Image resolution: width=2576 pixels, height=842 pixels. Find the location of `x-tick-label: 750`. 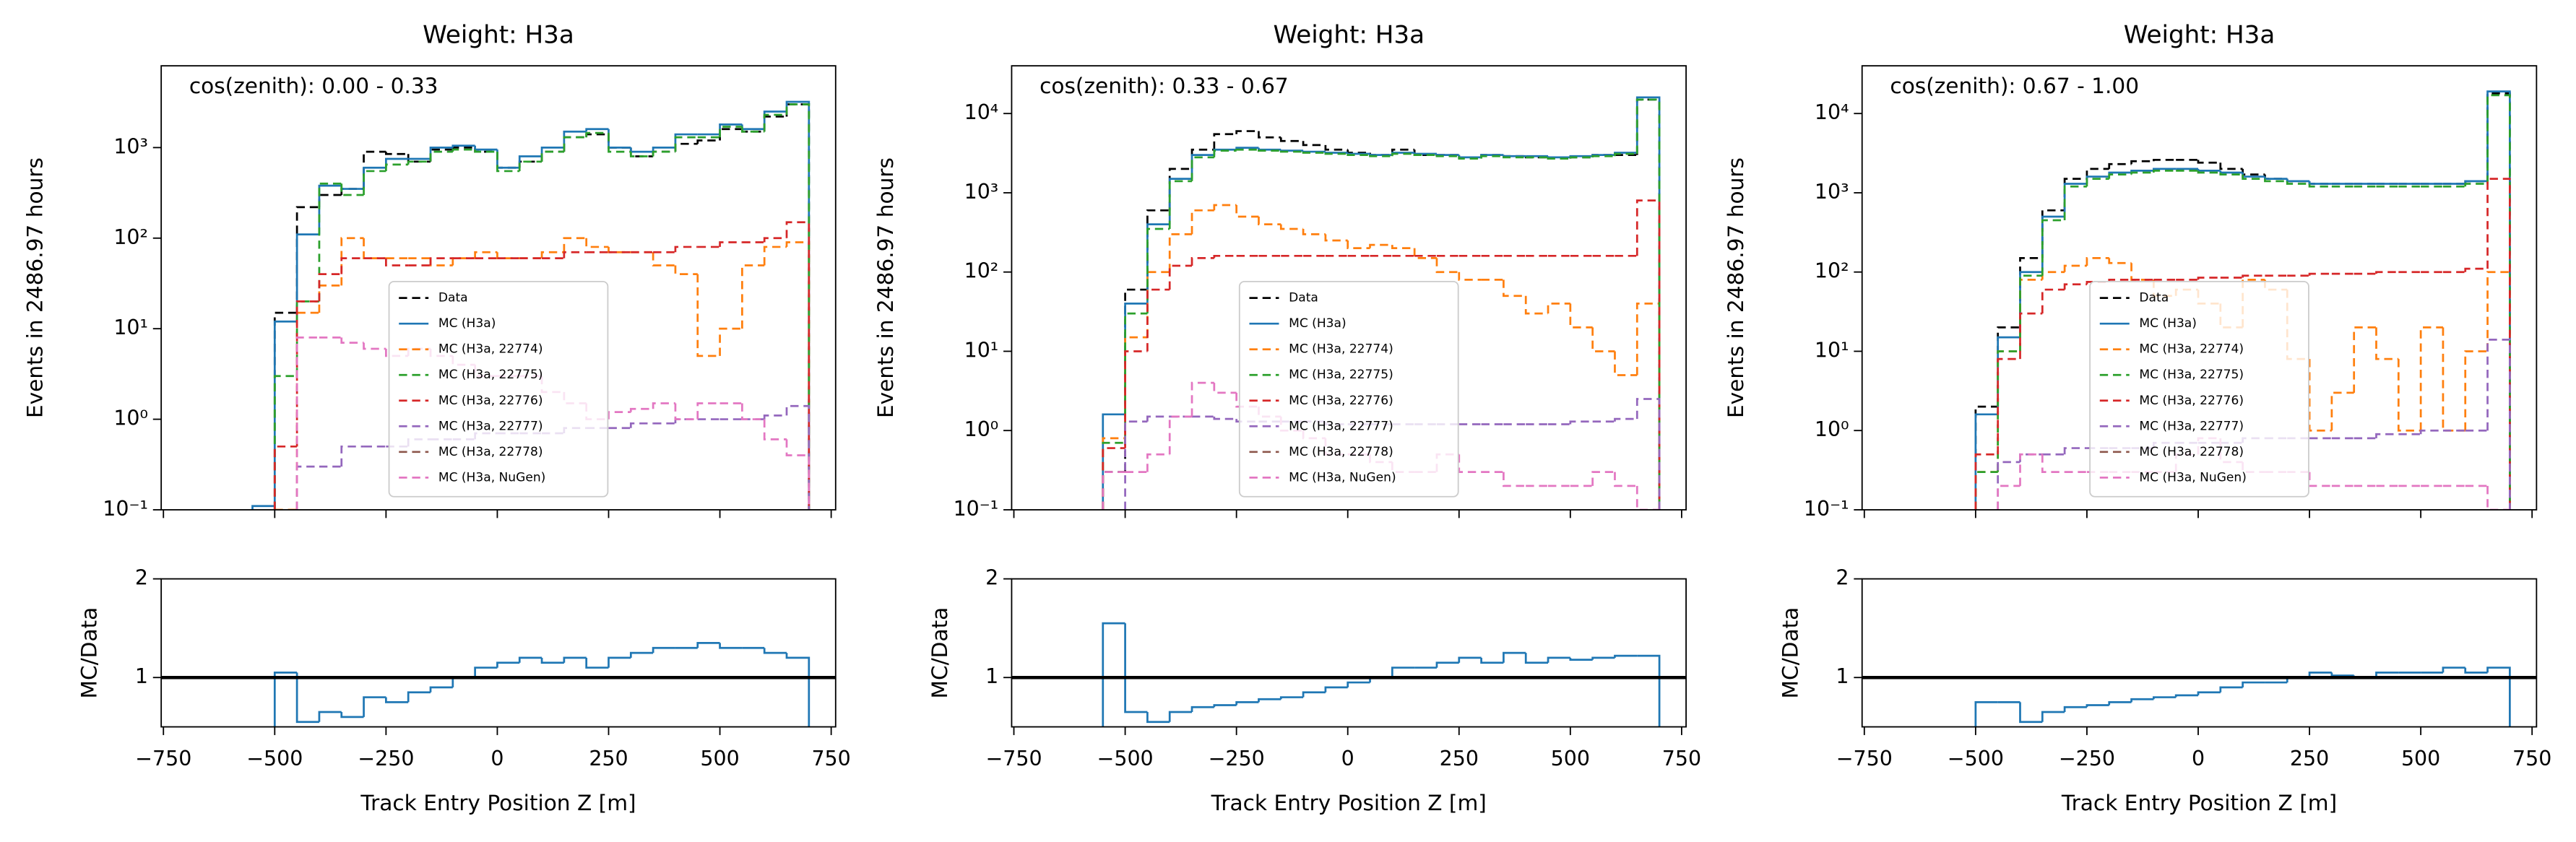

x-tick-label: 750 is located at coordinates (830, 759).